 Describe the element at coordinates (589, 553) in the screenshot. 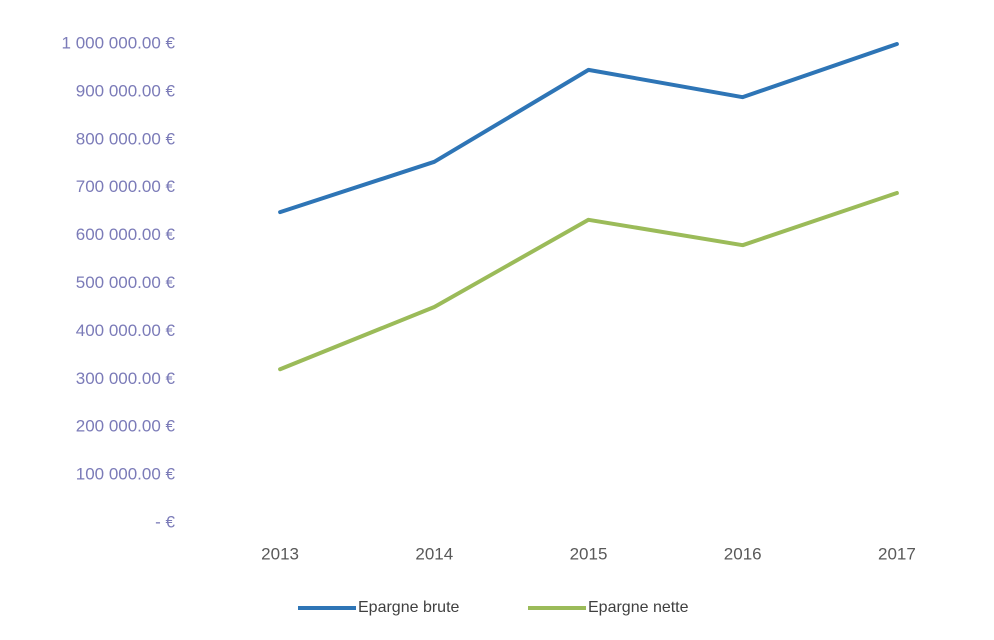

I see `x-tick-label: 2015` at that location.